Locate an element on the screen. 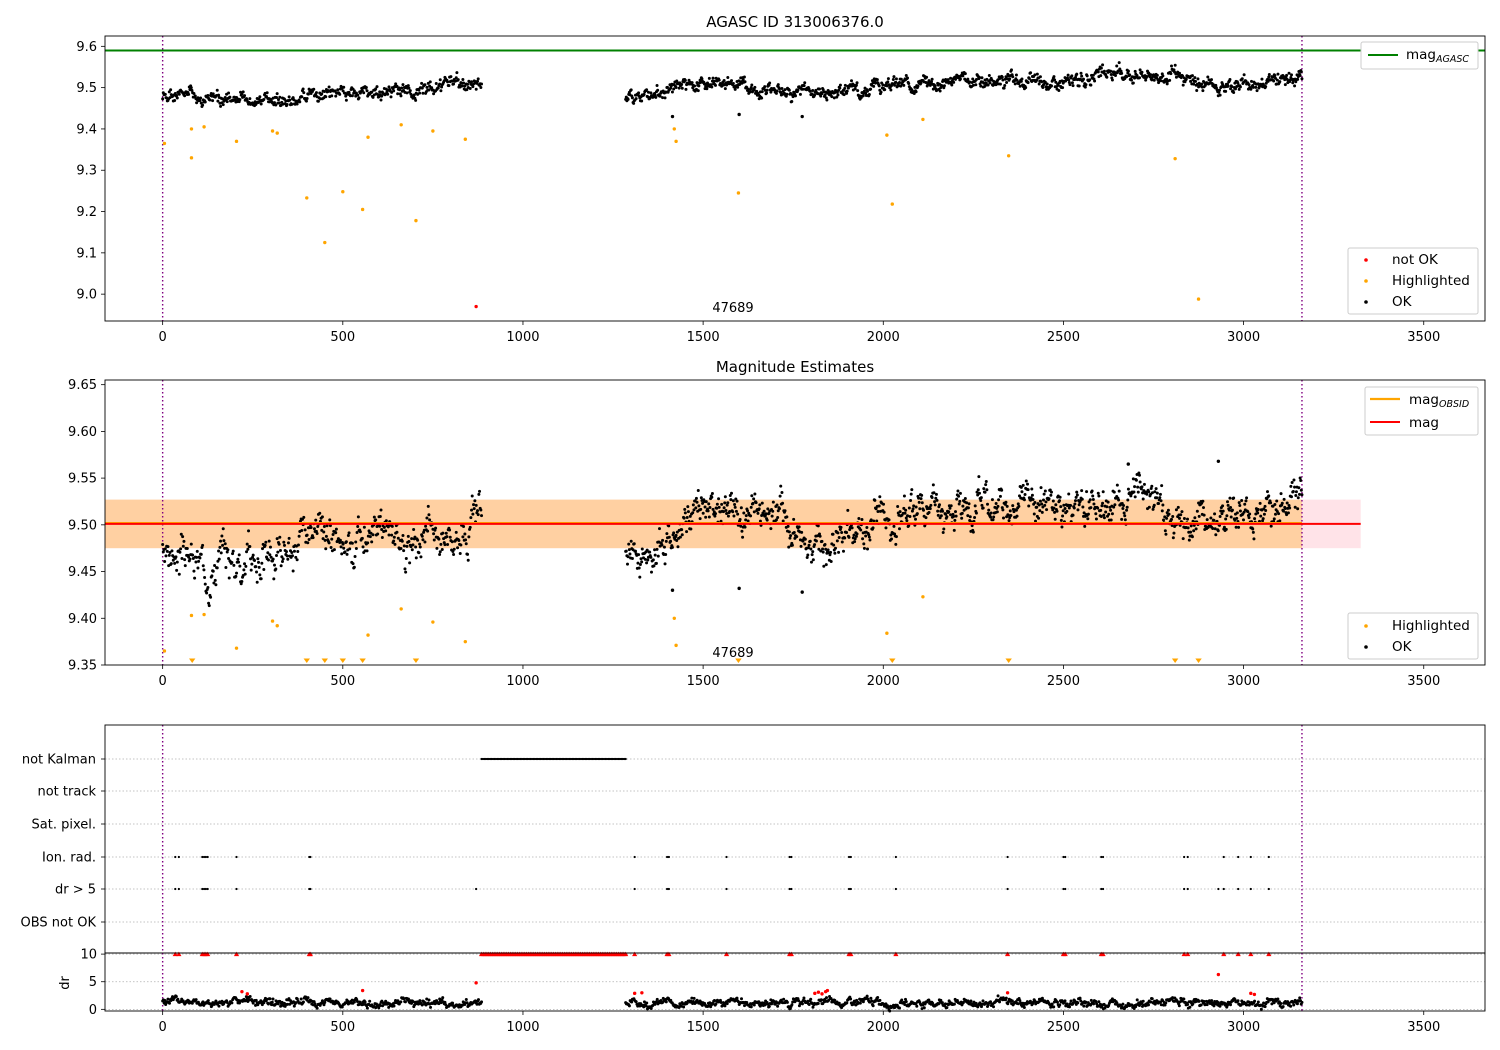 The height and width of the screenshot is (1050, 1500). panel1-xtick-label: 1500 is located at coordinates (703, 337).